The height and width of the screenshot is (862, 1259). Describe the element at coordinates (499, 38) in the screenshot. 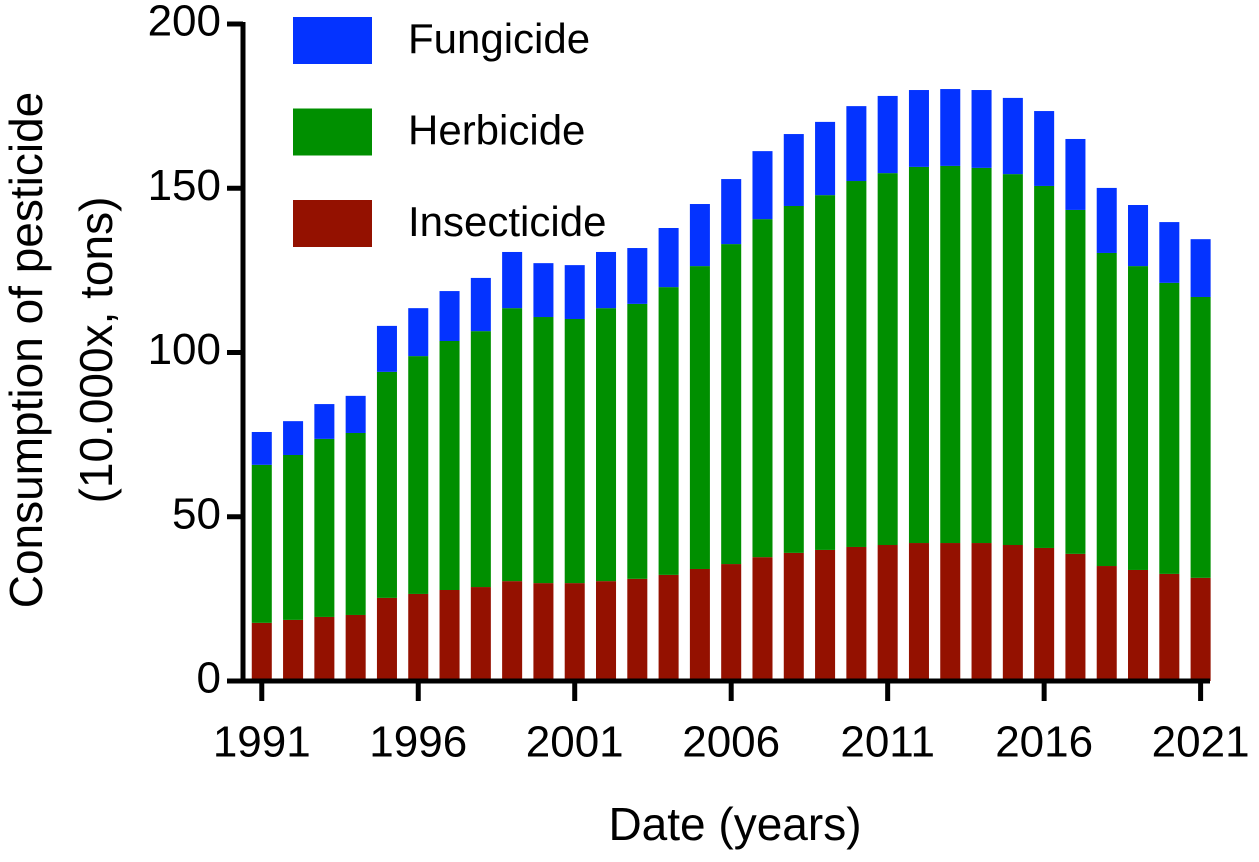

I see `legend-label: Fungicide` at that location.